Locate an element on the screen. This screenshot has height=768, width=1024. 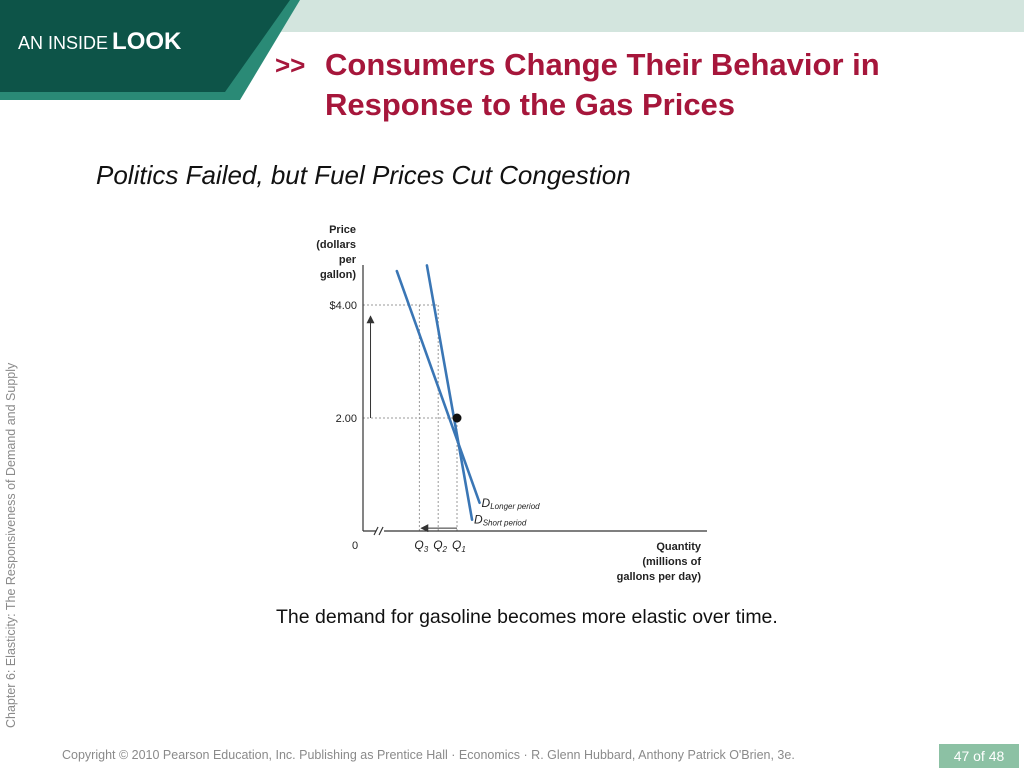
series-label: DLonger period is located at coordinates (511, 503).